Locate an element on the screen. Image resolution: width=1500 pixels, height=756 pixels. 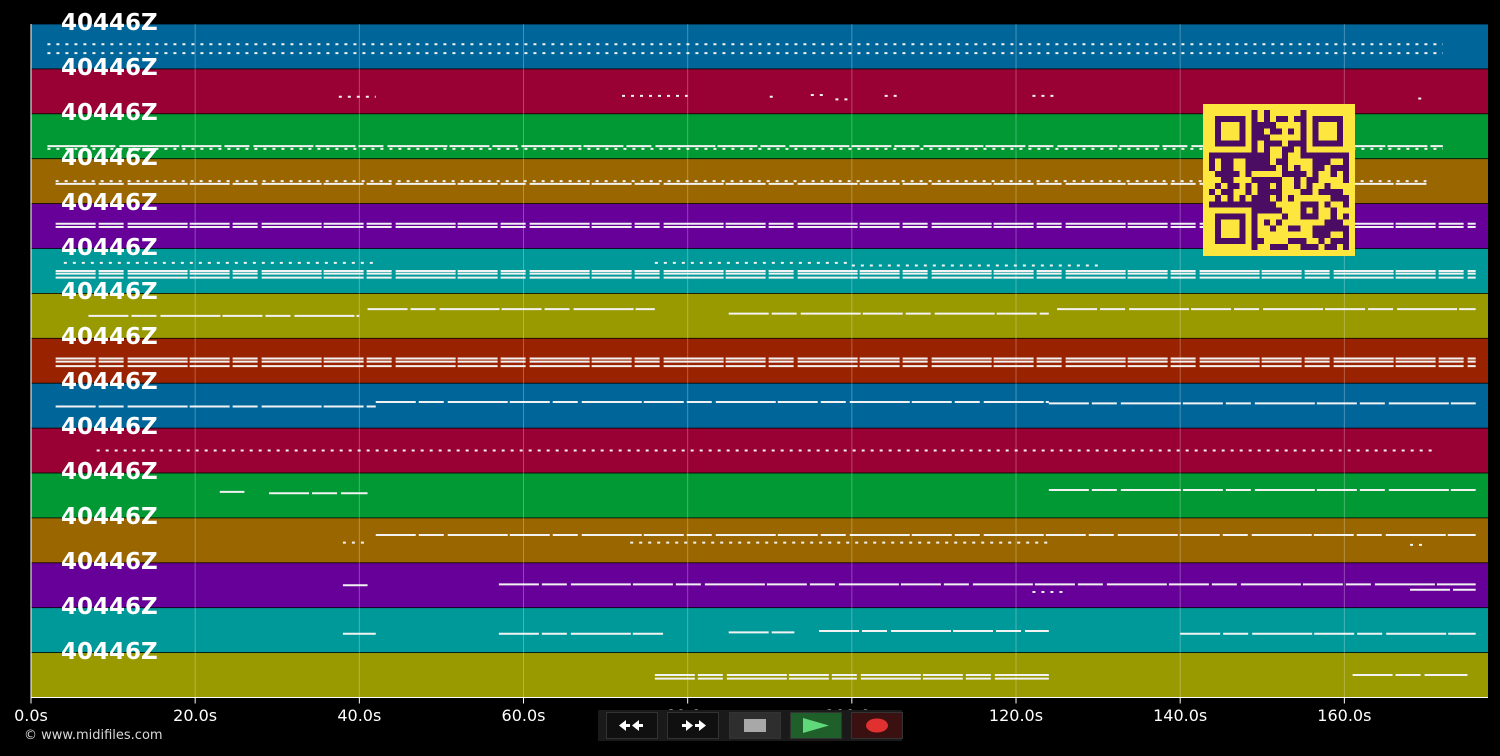
stop-button is located at coordinates (755, 725).